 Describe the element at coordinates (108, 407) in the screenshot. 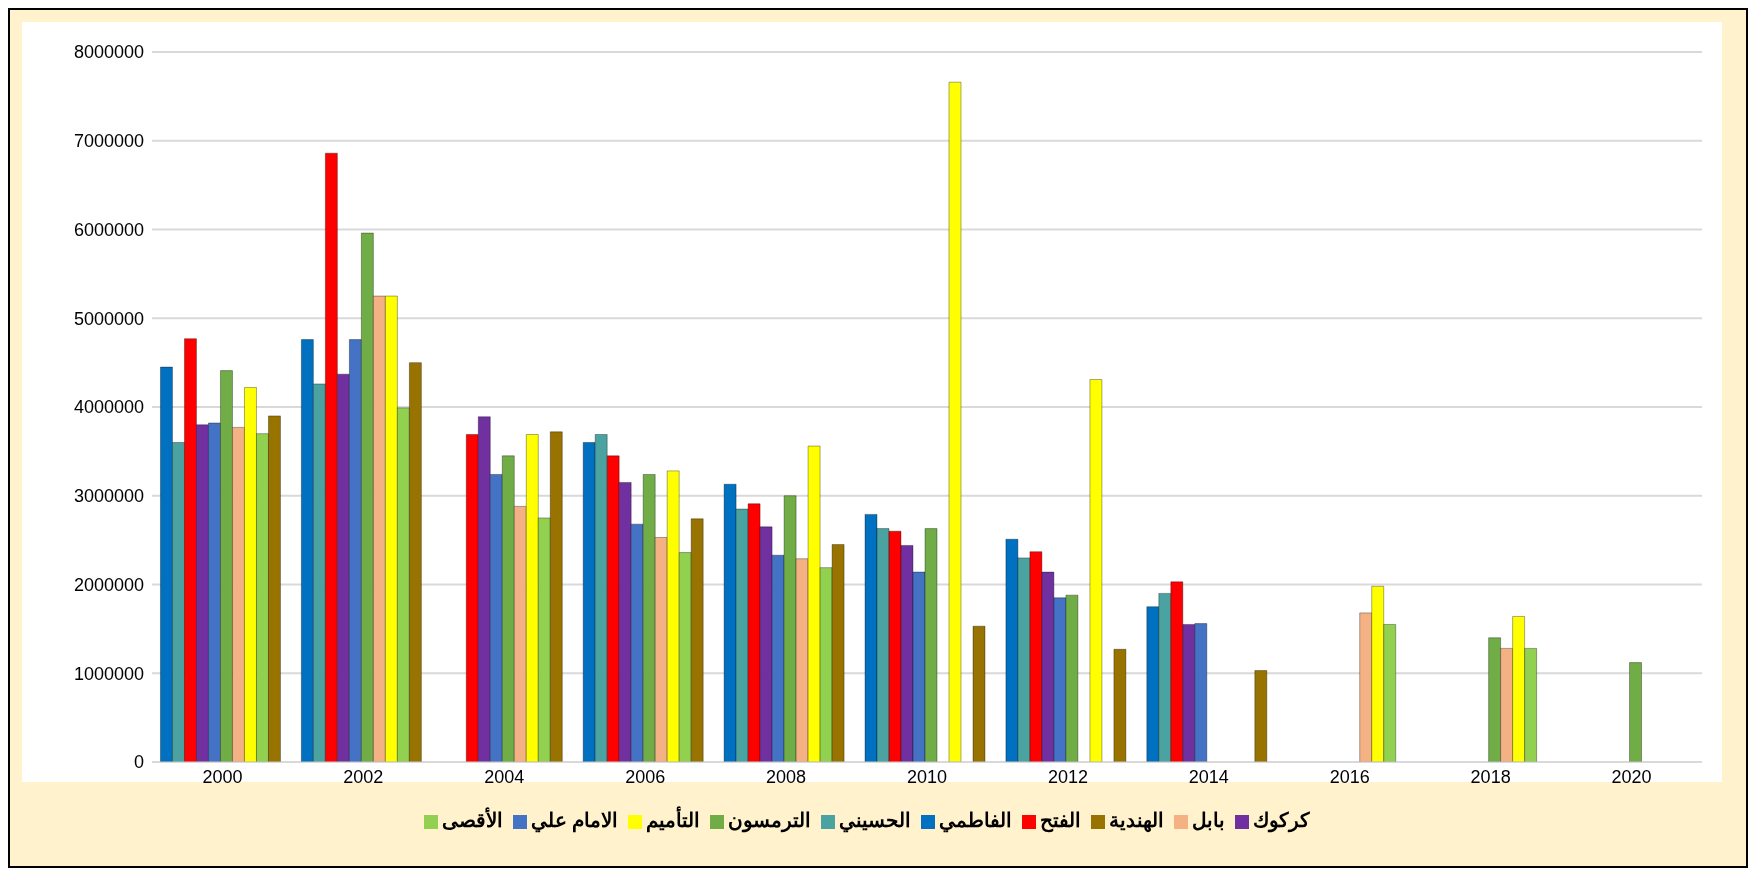

I see `y-tick-label: 4000000` at that location.